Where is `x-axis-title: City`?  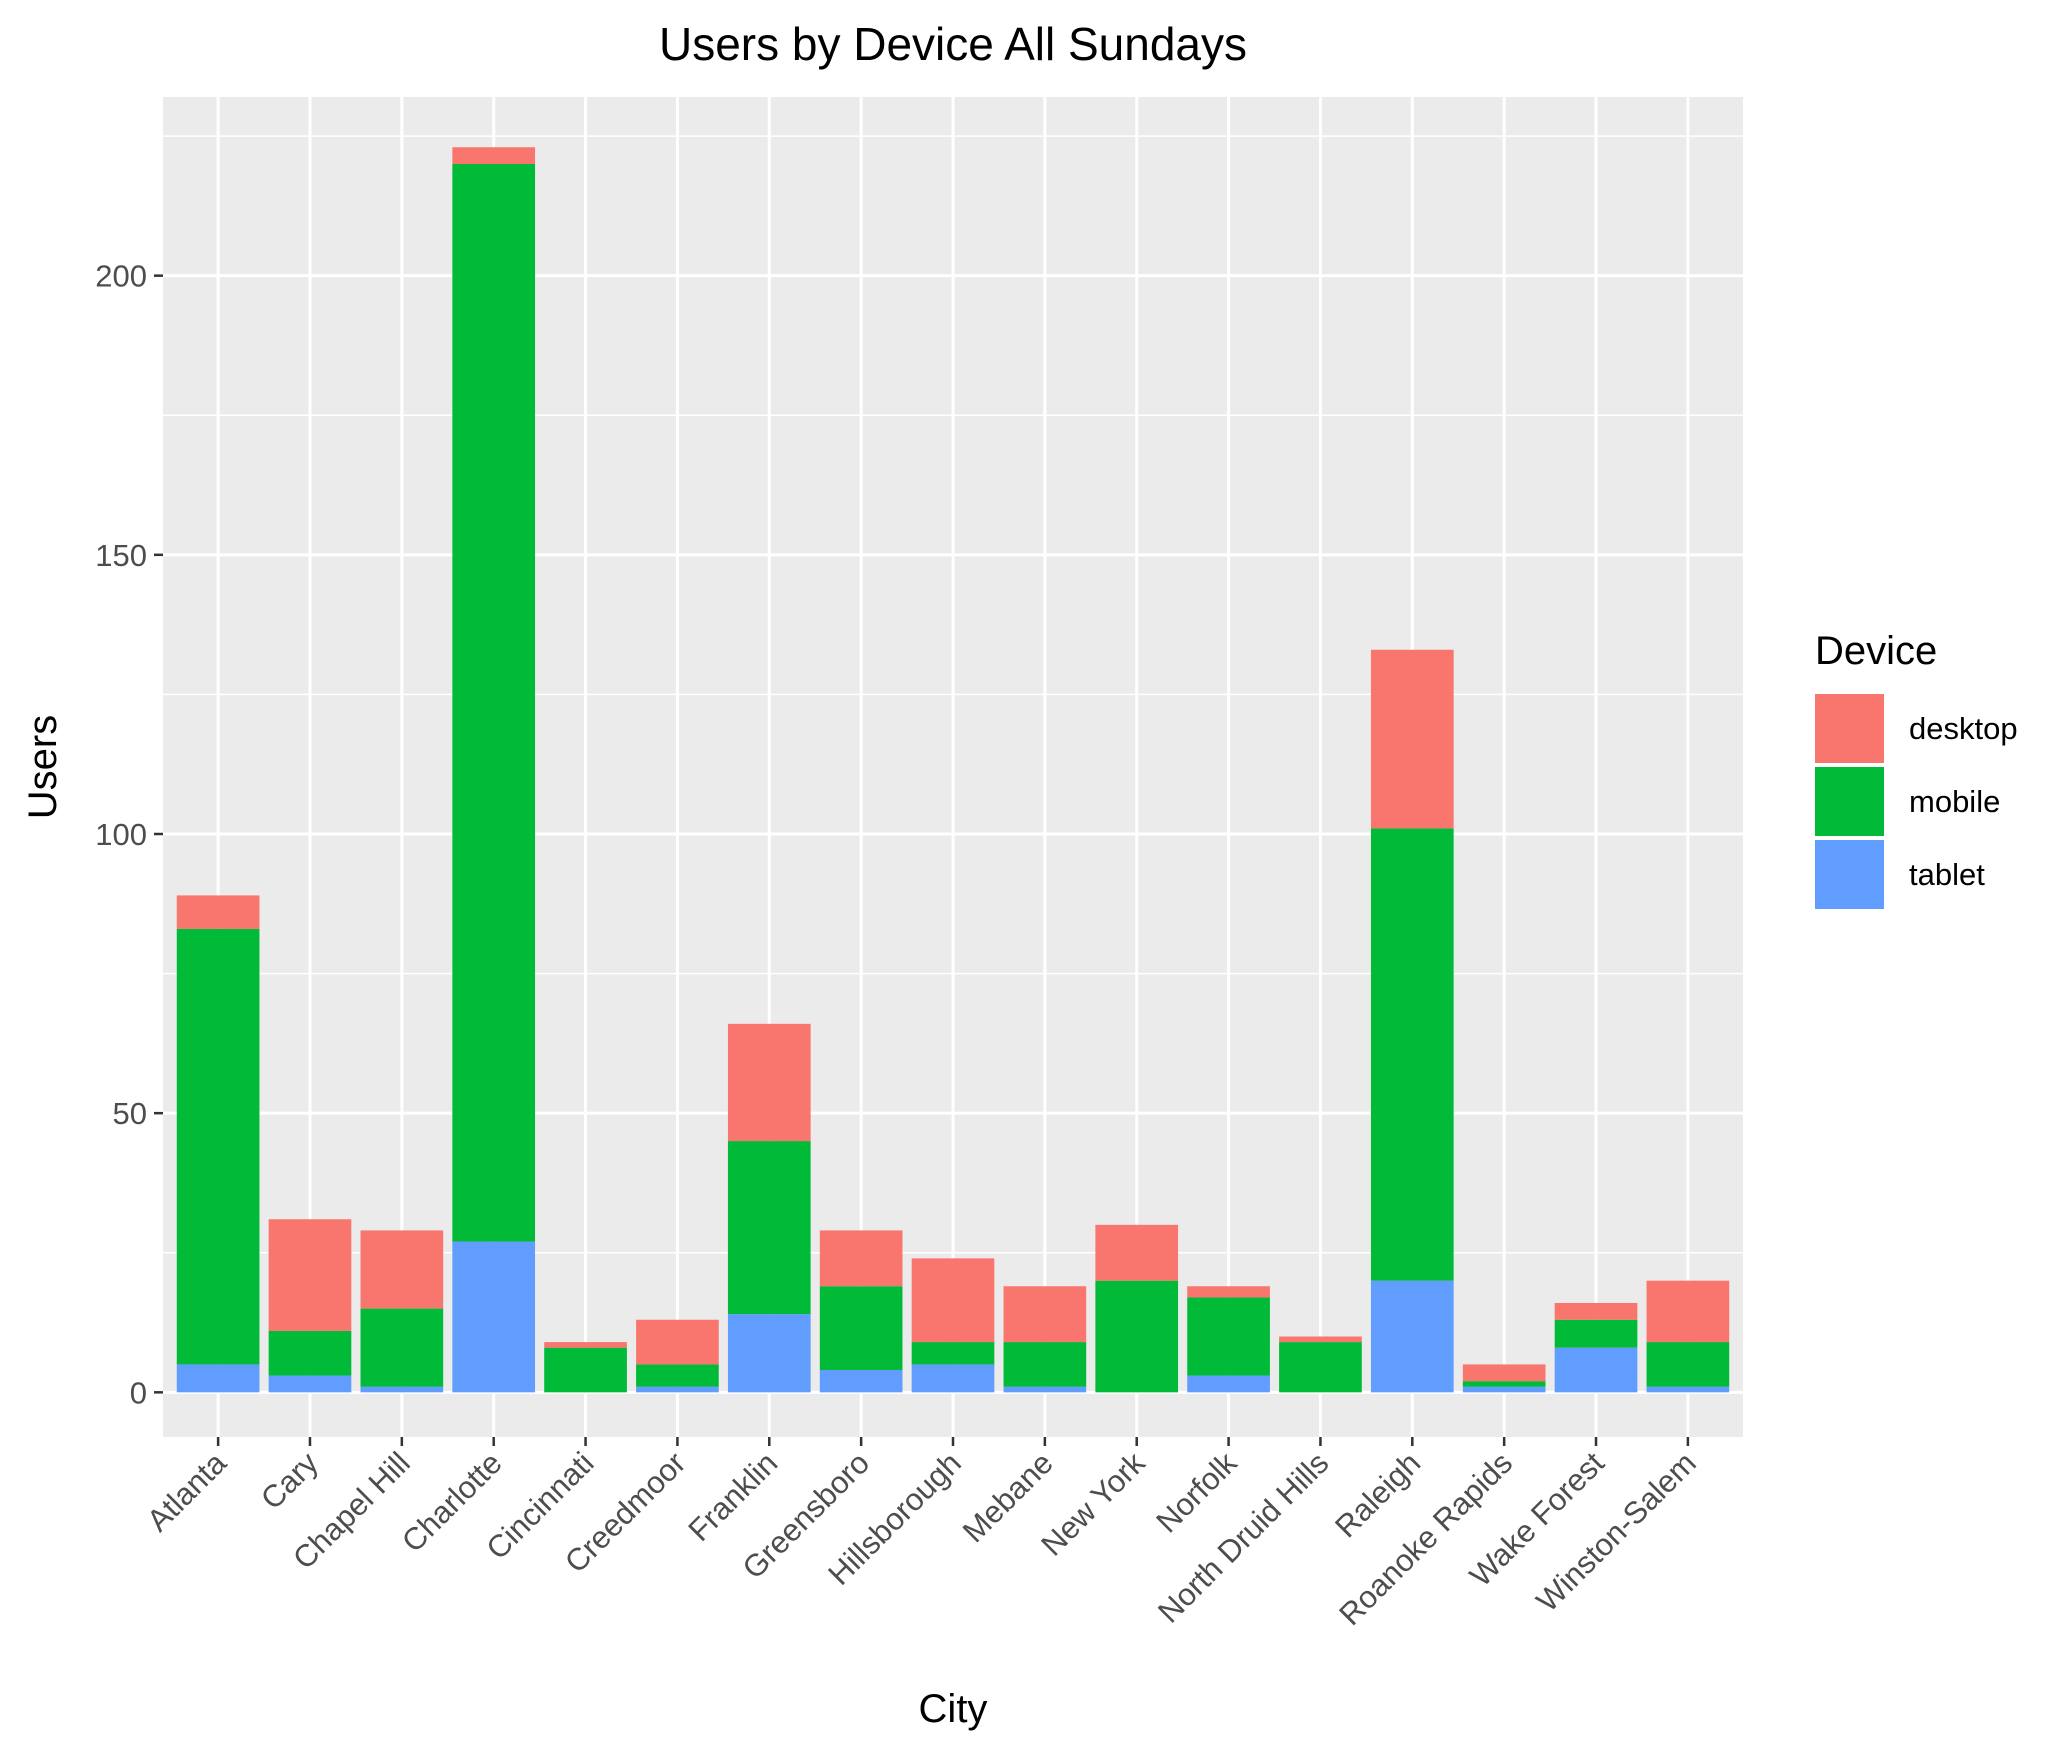
x-axis-title: City is located at coordinates (953, 1709).